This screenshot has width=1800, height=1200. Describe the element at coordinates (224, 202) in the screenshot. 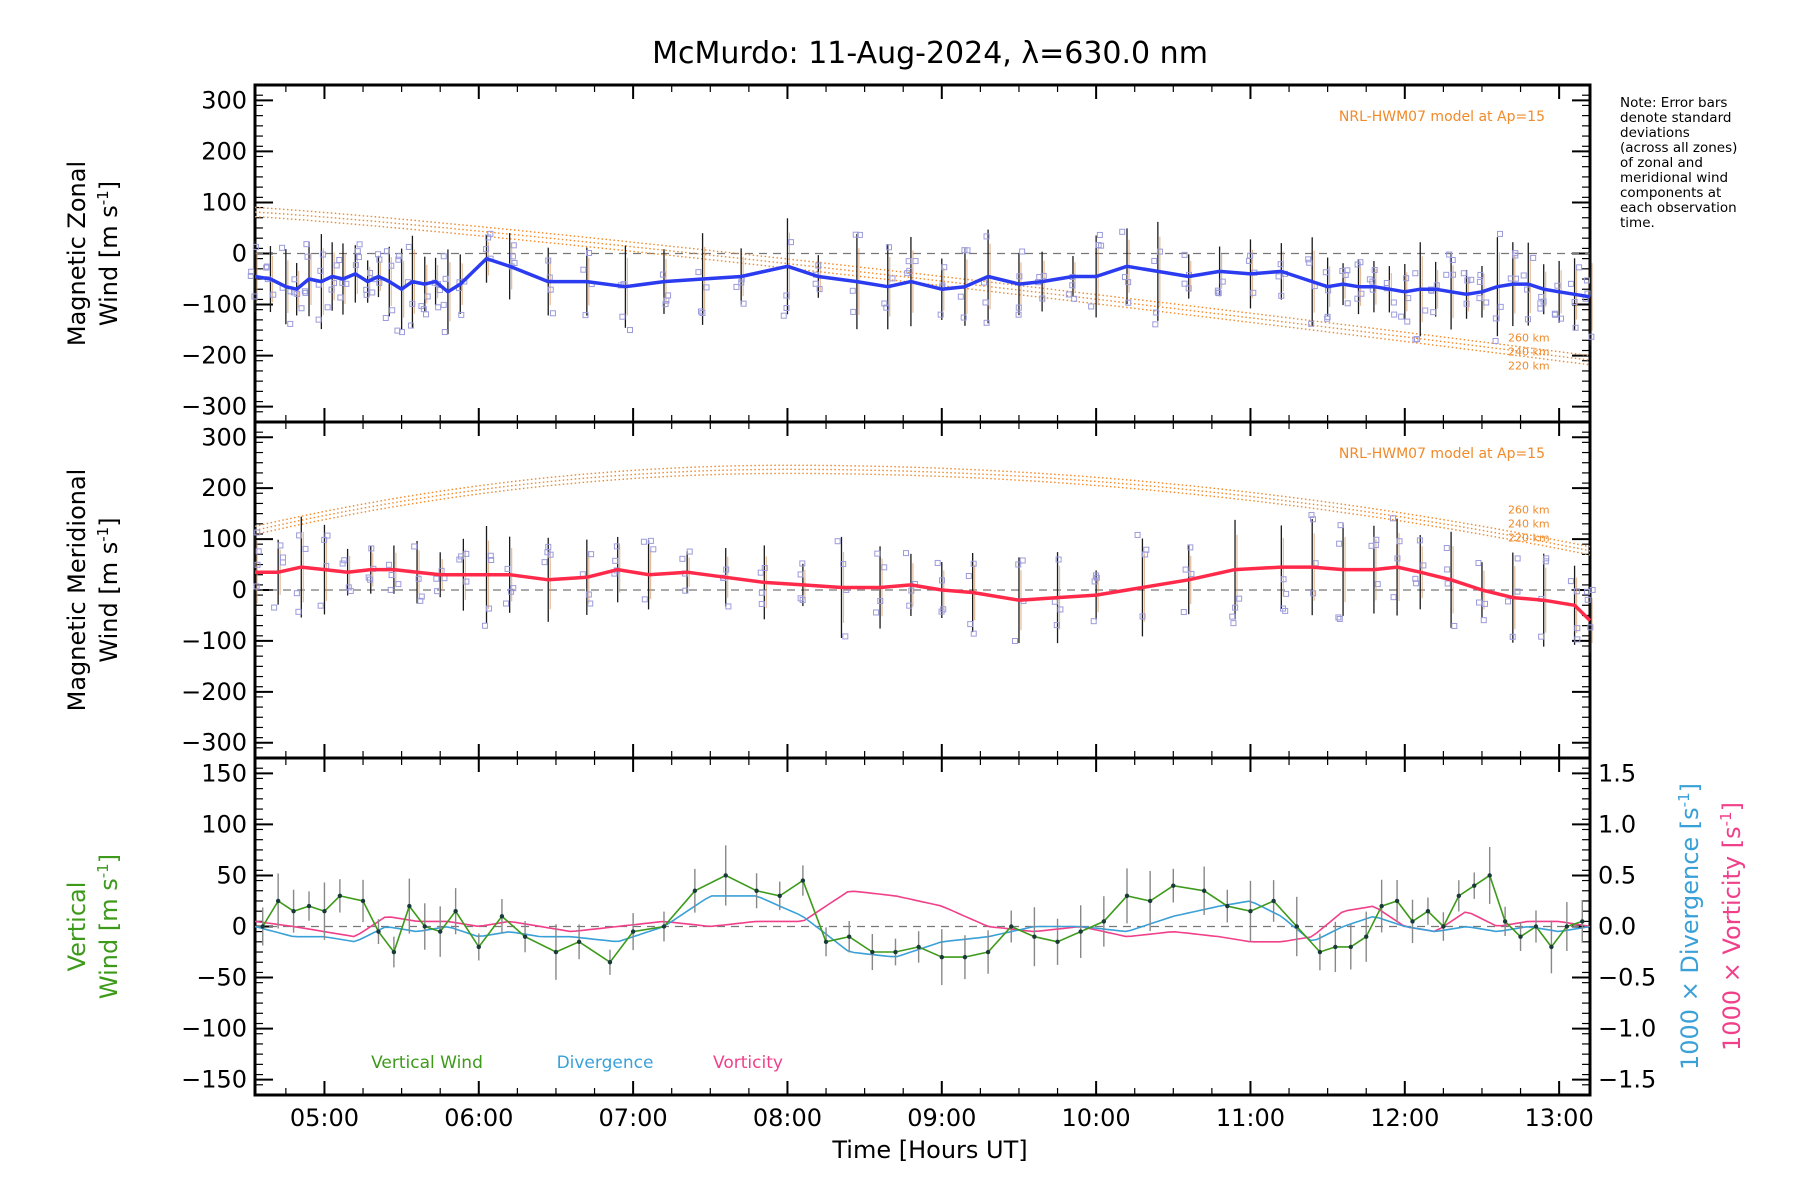

I see `zonal-y-tick-label: 100` at that location.